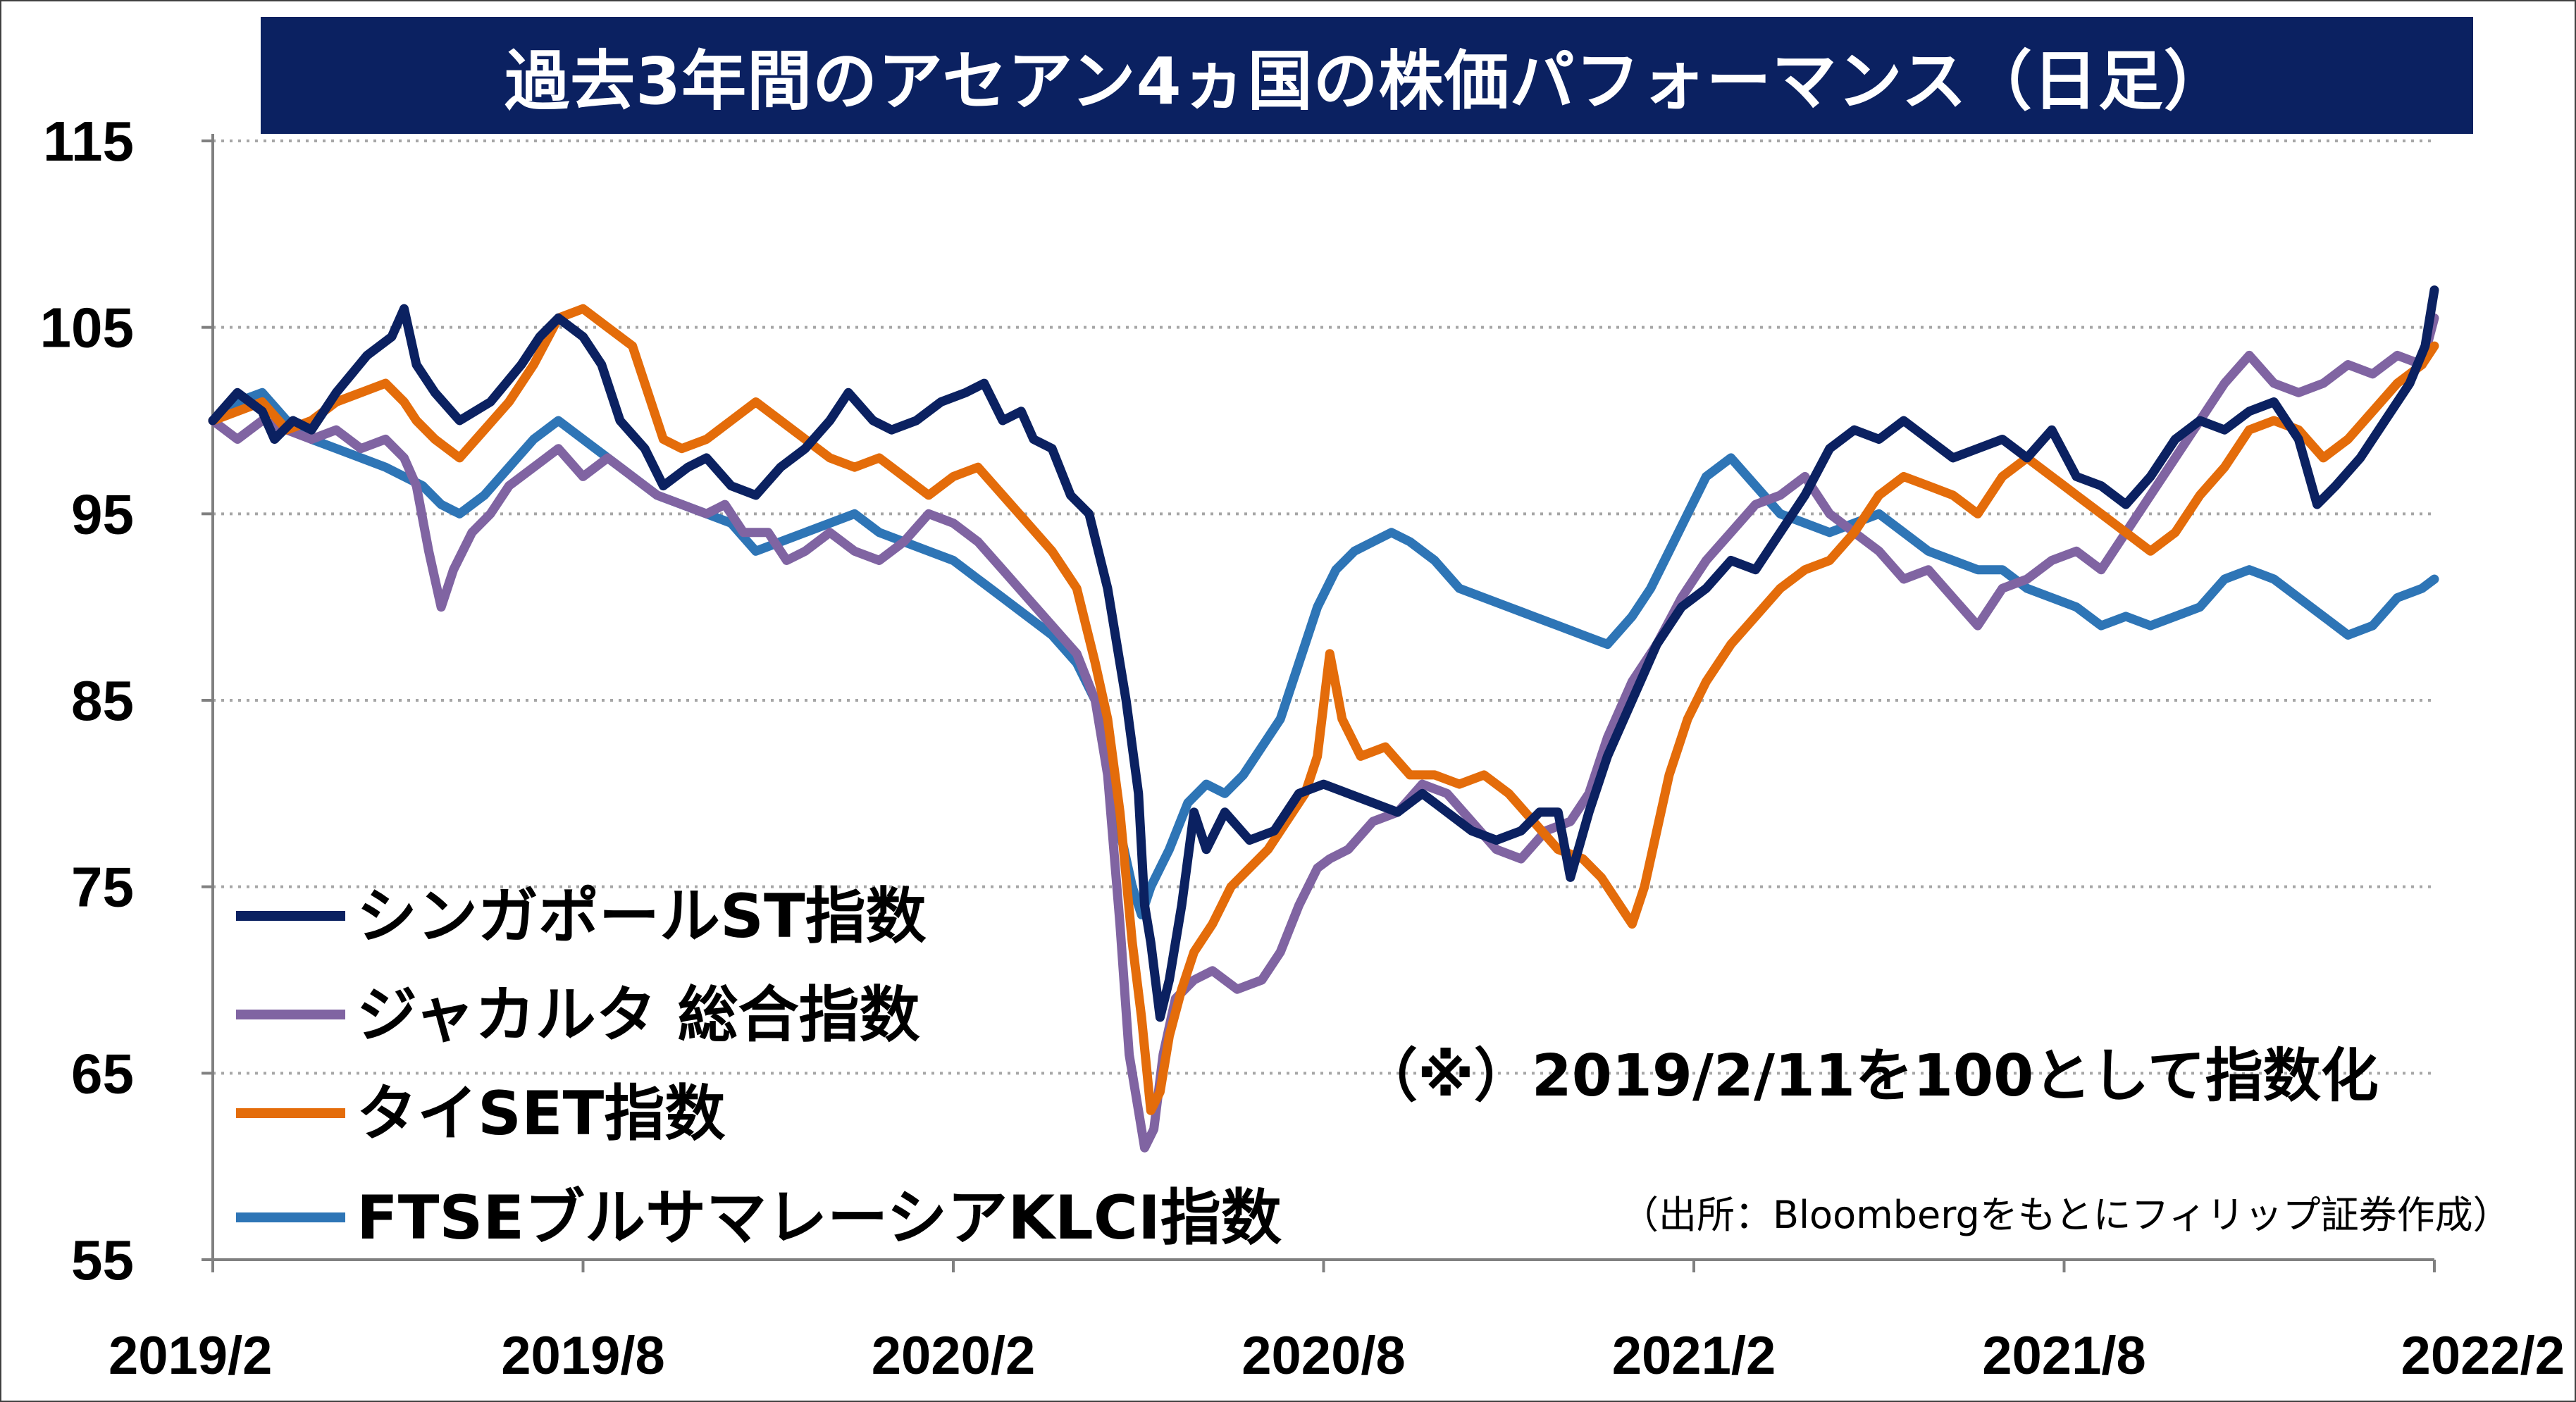  Describe the element at coordinates (1869, 1076) in the screenshot. I see `index-note: （※）2019/2/11を100として指数化` at that location.